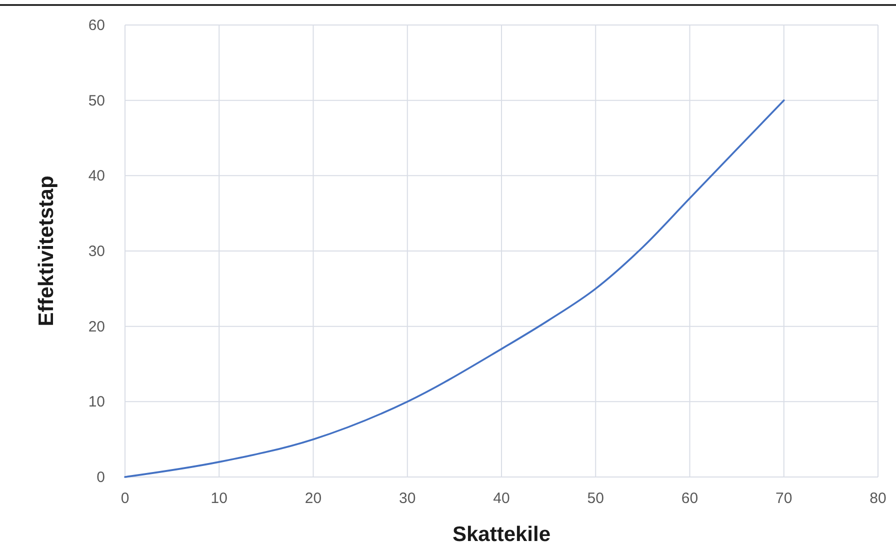 The width and height of the screenshot is (896, 559). What do you see at coordinates (407, 498) in the screenshot?
I see `x-tick-label: 30` at bounding box center [407, 498].